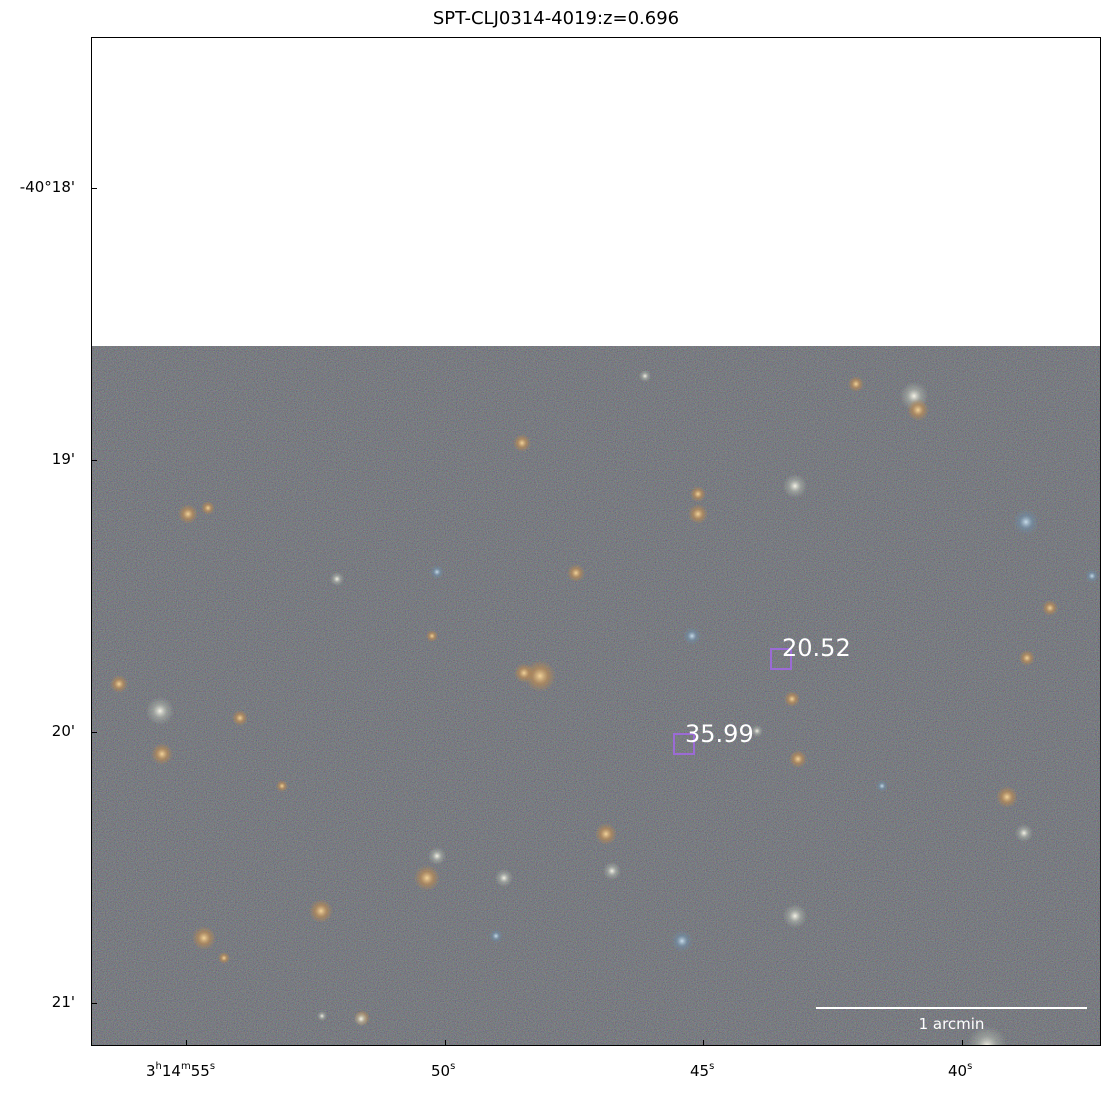  I want to click on y-tick-label: 19', so click(63, 459).